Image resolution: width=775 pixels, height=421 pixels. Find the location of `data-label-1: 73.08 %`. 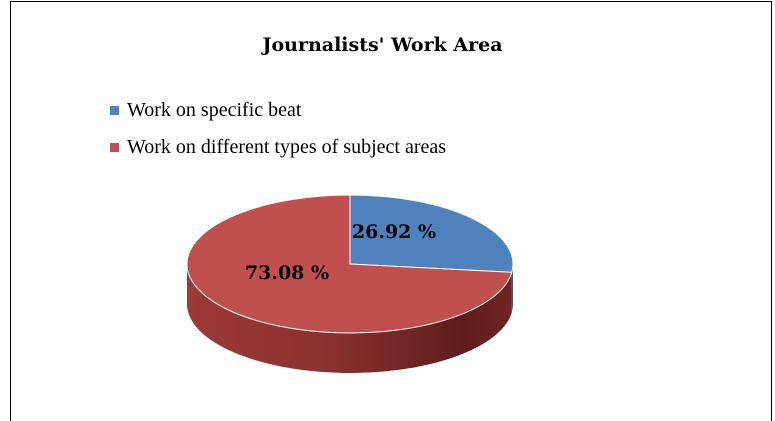

data-label-1: 73.08 % is located at coordinates (287, 273).